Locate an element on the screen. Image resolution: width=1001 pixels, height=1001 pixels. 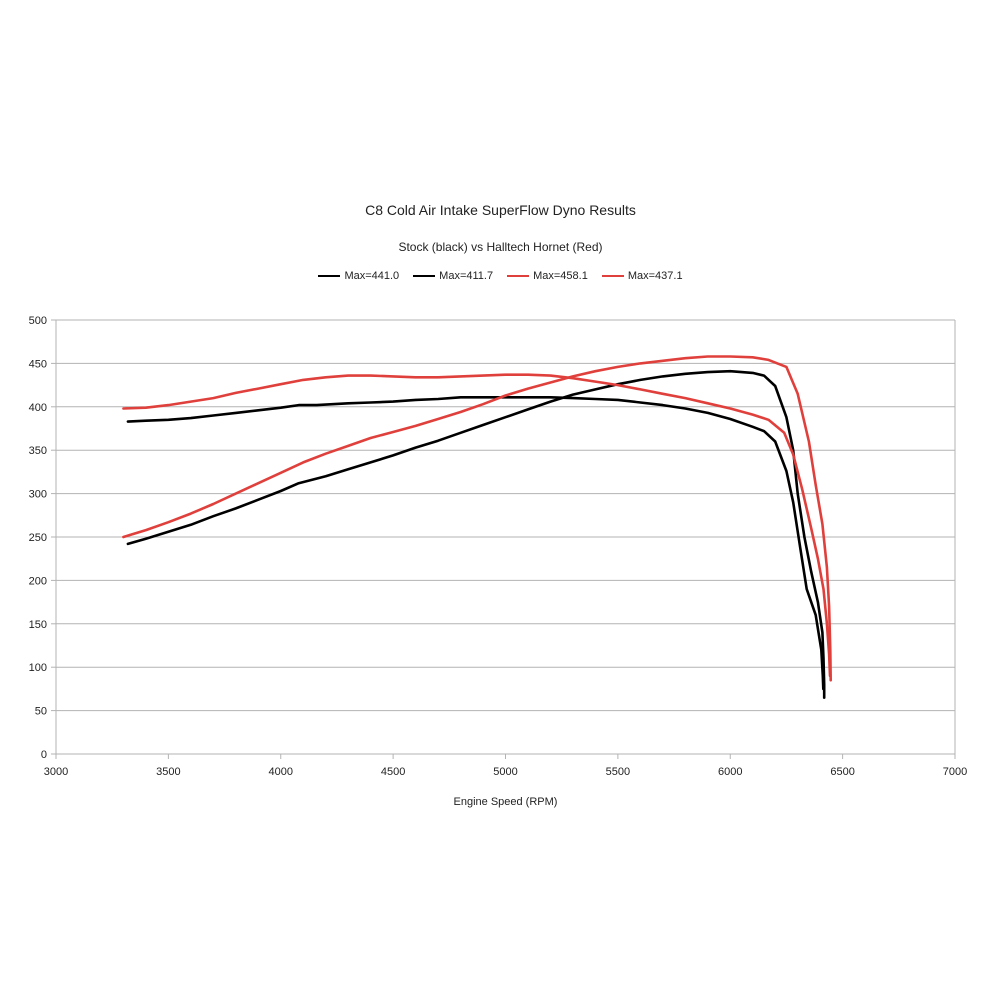
chart-subtitle: Stock (black) vs Halltech Hornet (Red) is located at coordinates (500, 247).